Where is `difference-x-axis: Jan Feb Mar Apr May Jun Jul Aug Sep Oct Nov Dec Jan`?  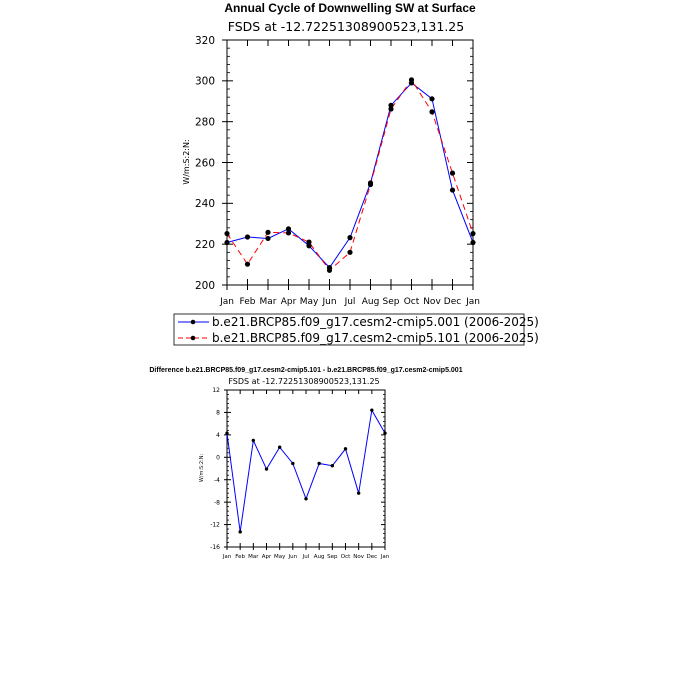 difference-x-axis: Jan Feb Mar Apr May Jun Jul Aug Sep Oct Nov Dec Jan is located at coordinates (306, 475).